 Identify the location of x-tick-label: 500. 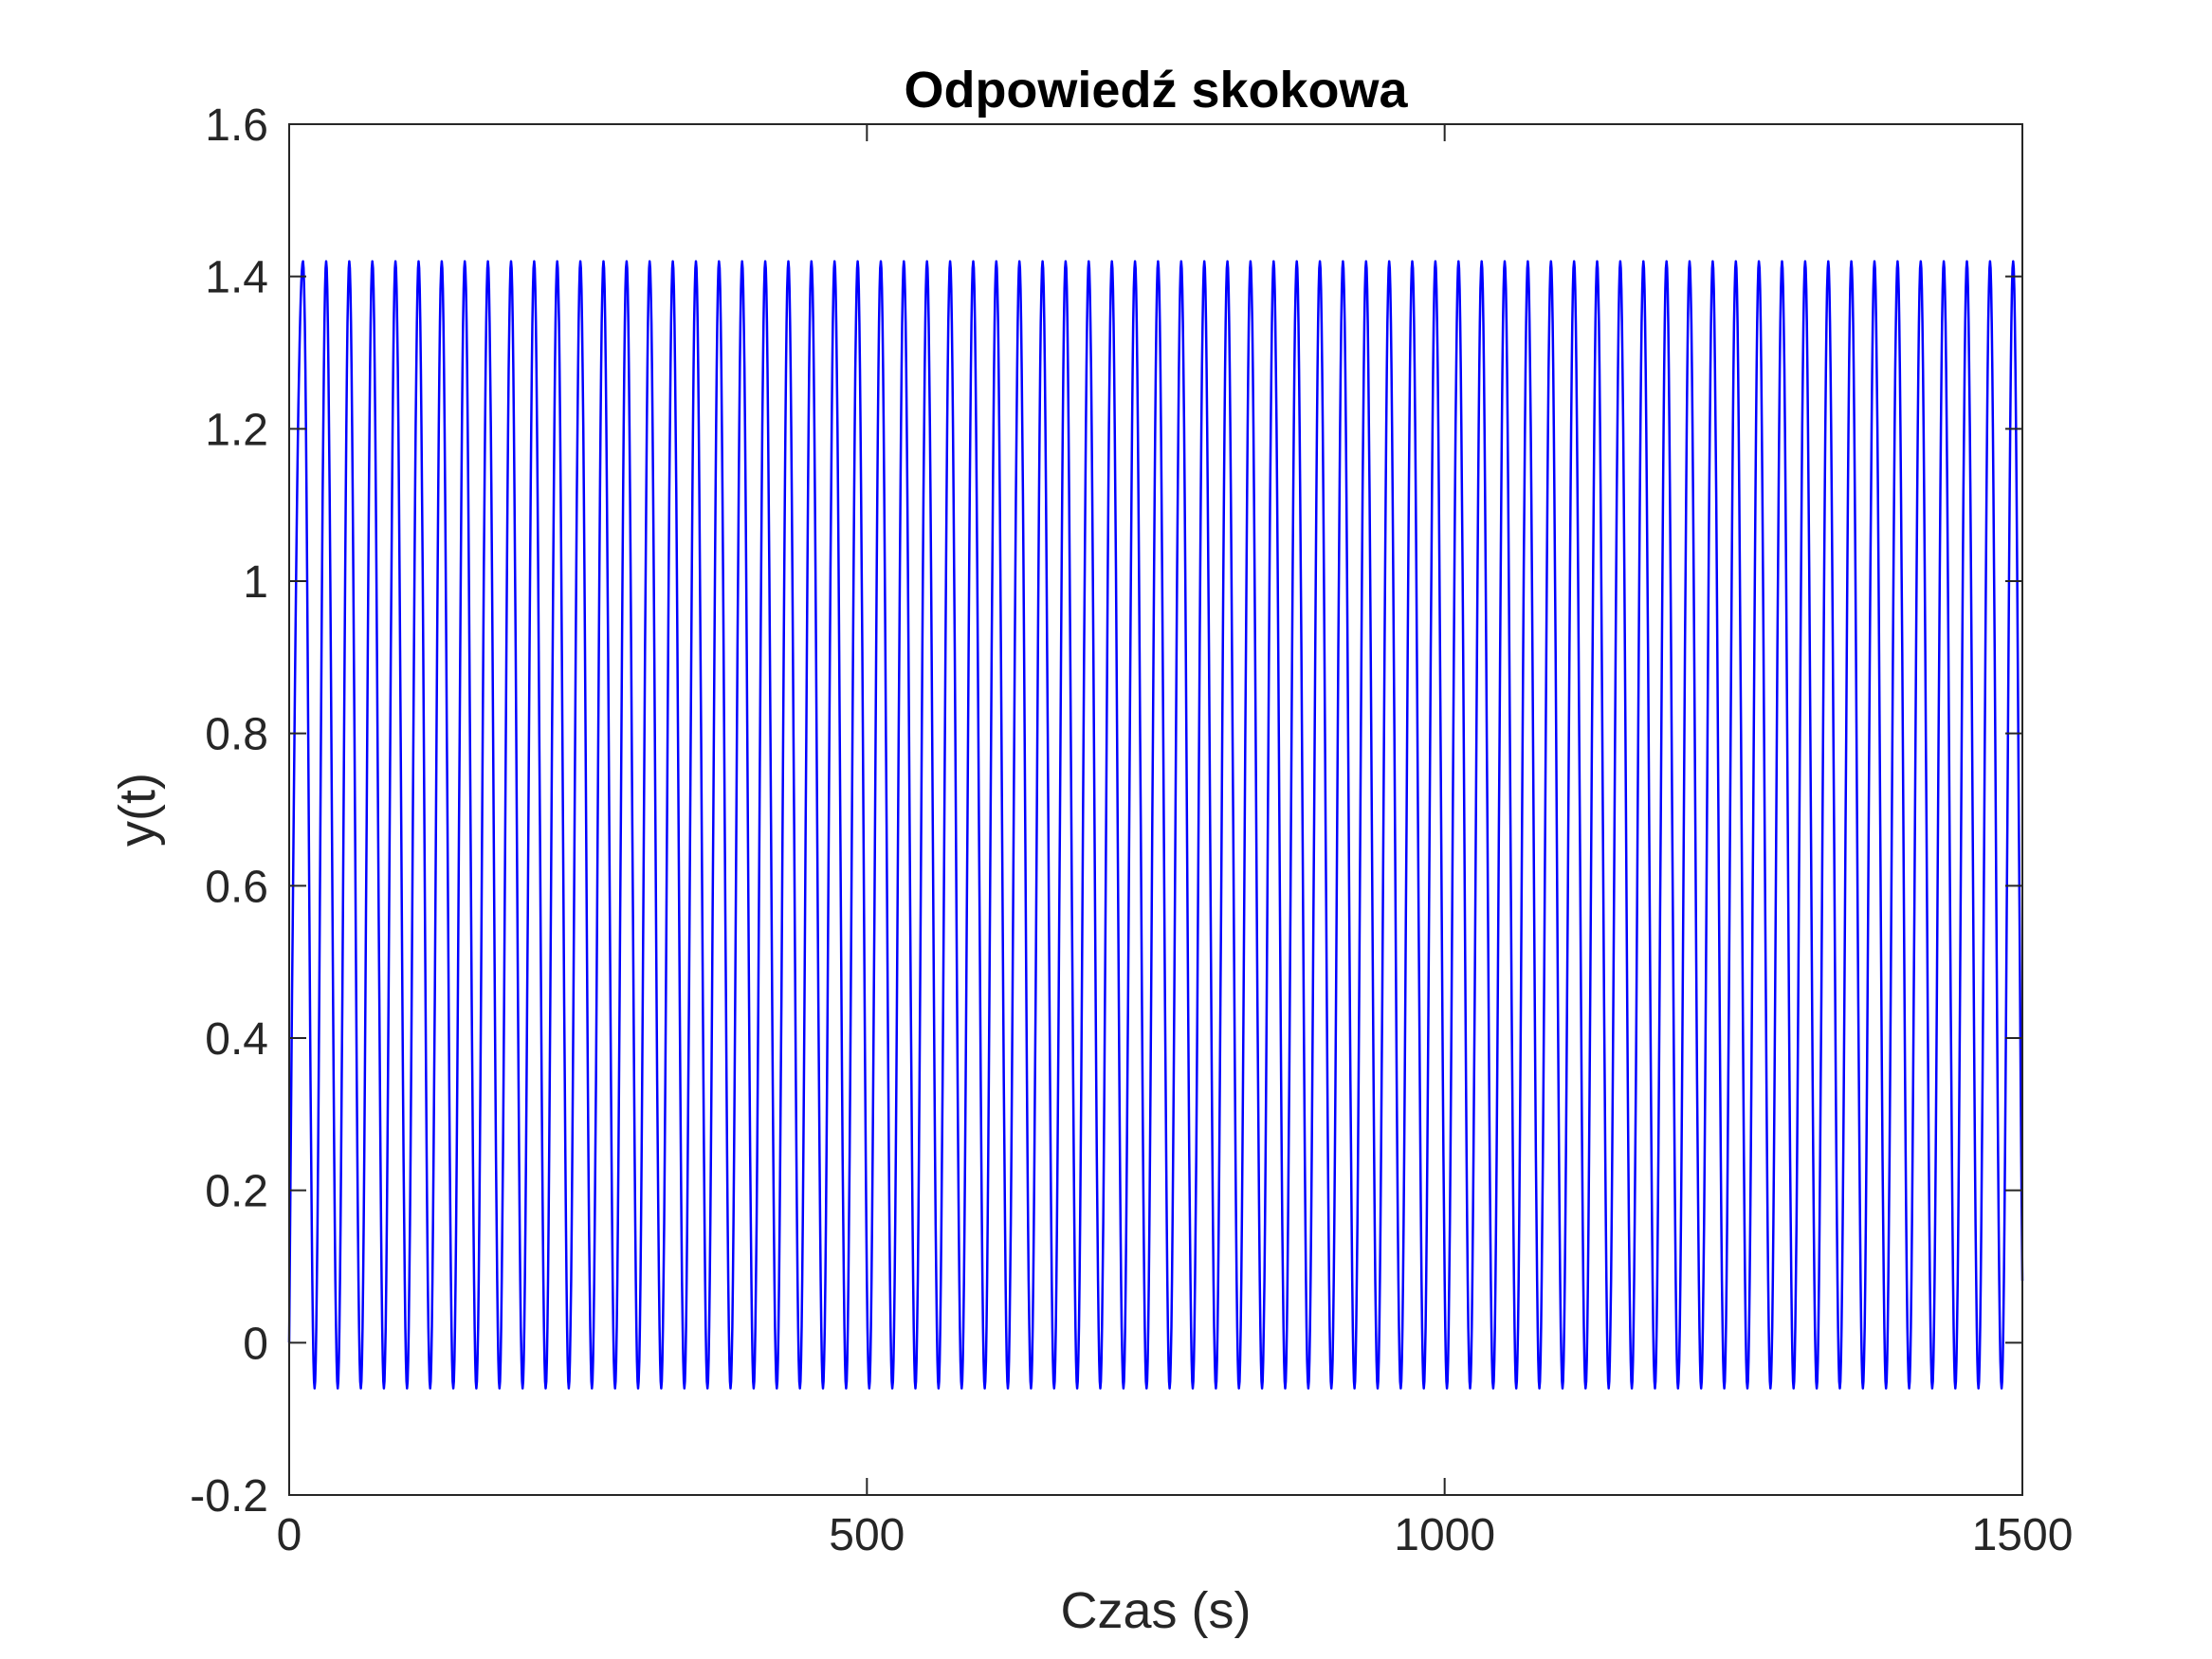
(867, 1535).